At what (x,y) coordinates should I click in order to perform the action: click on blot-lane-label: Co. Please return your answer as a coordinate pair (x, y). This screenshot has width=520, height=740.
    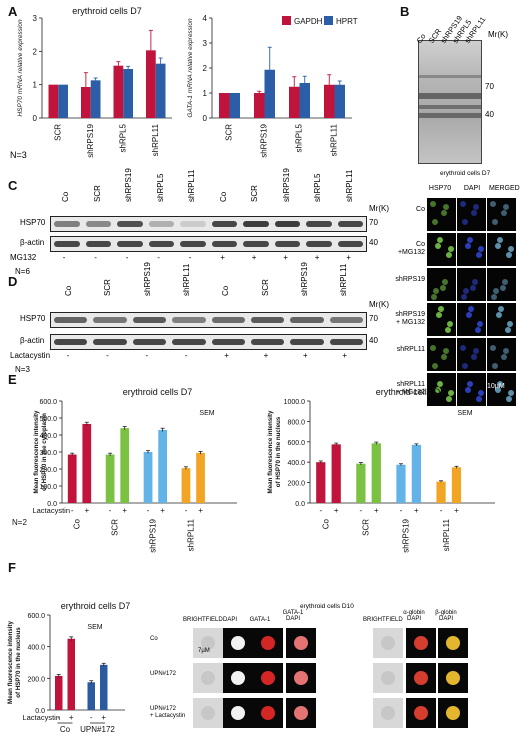
    Looking at the image, I should click on (226, 290).